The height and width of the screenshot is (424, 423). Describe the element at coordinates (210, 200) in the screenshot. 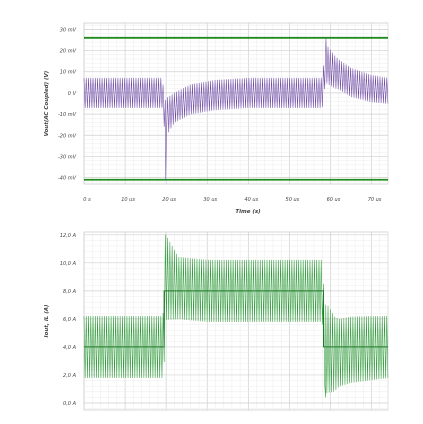

I see `x-tick-label: 30 us` at that location.